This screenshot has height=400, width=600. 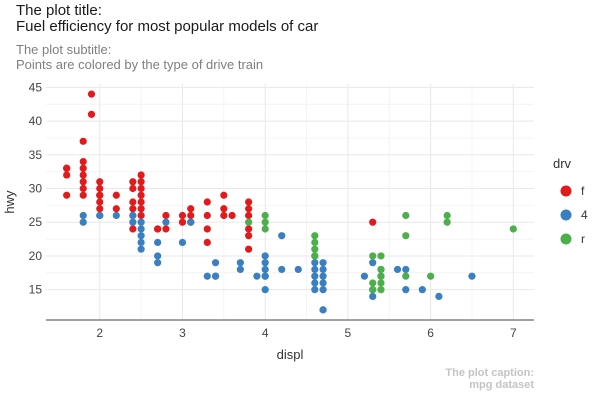 What do you see at coordinates (64, 49) in the screenshot?
I see `plot-subtitle-line-1: The plot subtitle:` at bounding box center [64, 49].